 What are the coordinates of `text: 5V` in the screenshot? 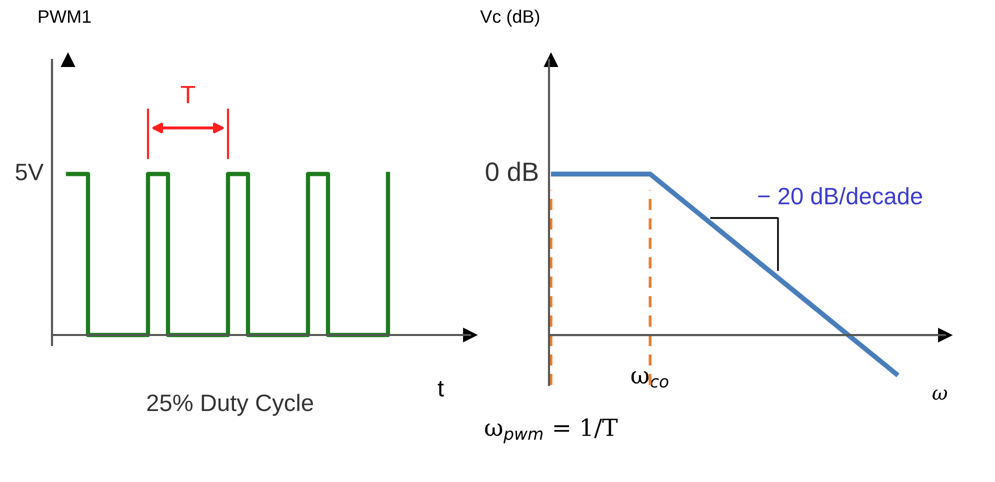 It's located at (30, 172).